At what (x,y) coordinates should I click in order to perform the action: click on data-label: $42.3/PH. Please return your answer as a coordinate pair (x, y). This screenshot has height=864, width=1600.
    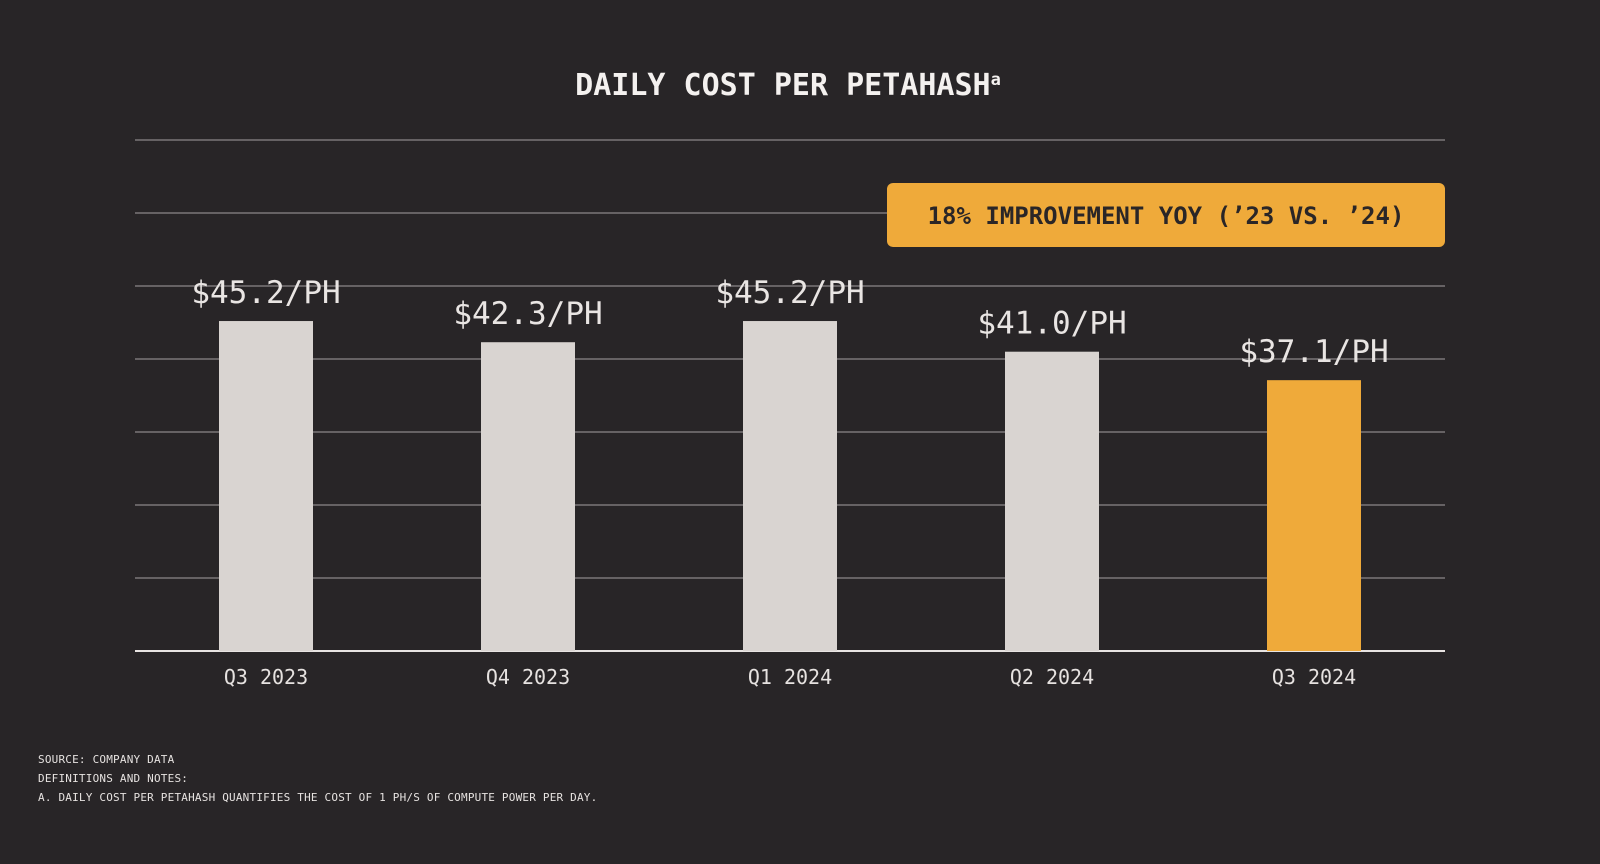
    Looking at the image, I should click on (527, 314).